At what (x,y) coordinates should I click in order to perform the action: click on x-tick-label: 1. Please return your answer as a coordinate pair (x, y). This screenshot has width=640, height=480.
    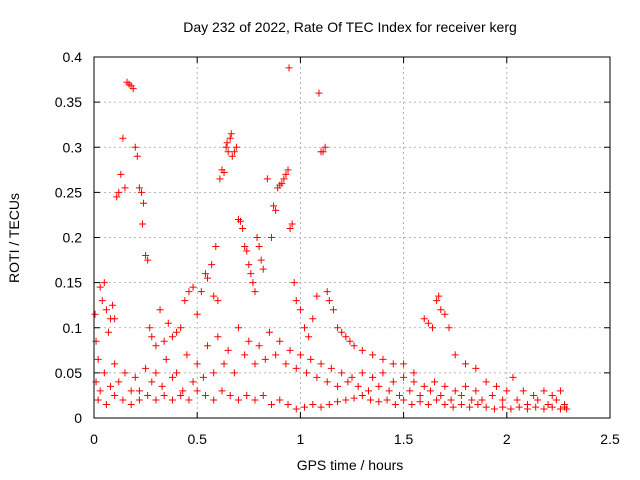
    Looking at the image, I should click on (301, 439).